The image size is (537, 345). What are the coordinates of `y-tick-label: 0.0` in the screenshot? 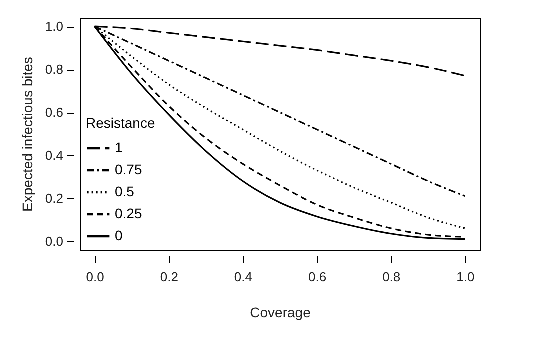 It's located at (54, 241).